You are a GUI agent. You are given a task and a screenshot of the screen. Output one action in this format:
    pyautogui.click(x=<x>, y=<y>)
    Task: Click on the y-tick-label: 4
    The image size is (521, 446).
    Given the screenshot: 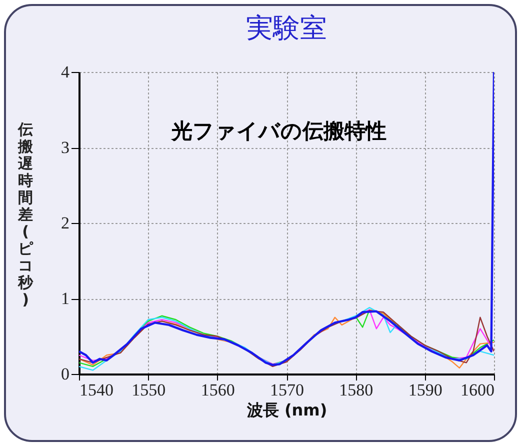 What is the action you would take?
    pyautogui.click(x=65, y=72)
    